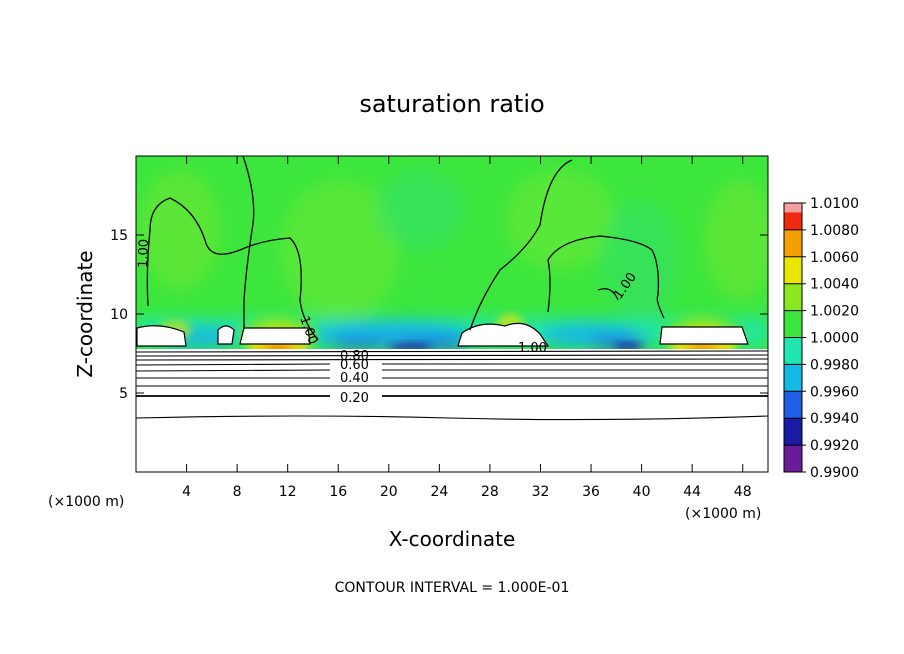  Describe the element at coordinates (834, 339) in the screenshot. I see `colorbar-label: 1.0000` at that location.